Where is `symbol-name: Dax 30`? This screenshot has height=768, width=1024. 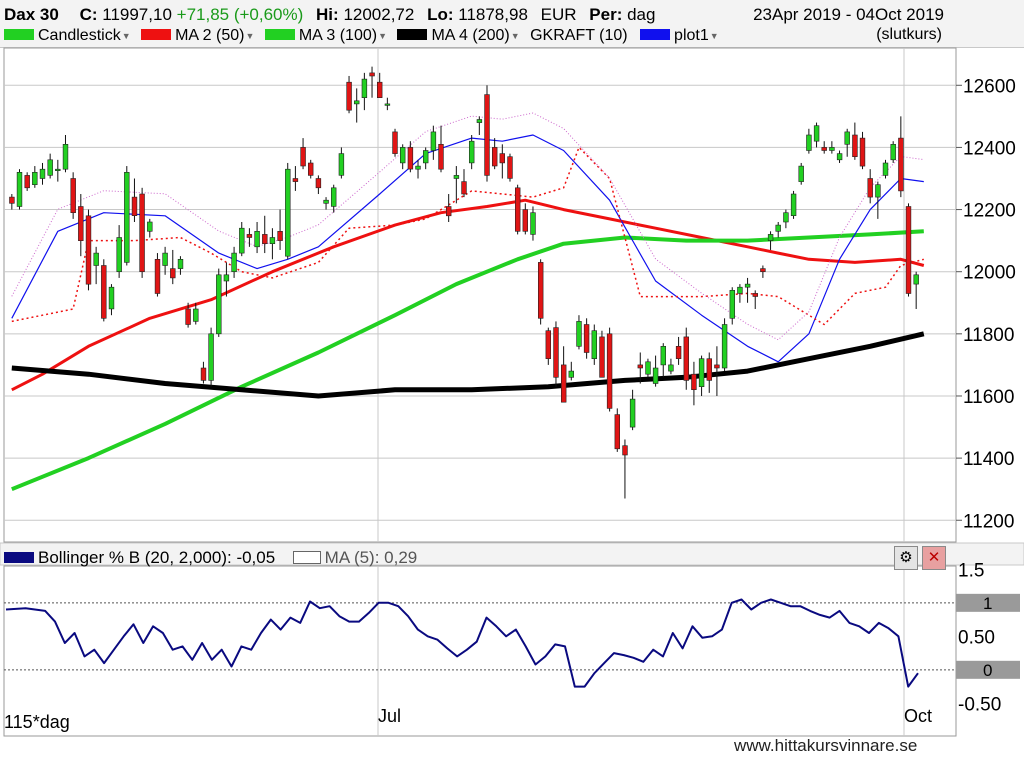
symbol-name: Dax 30 is located at coordinates (31, 14).